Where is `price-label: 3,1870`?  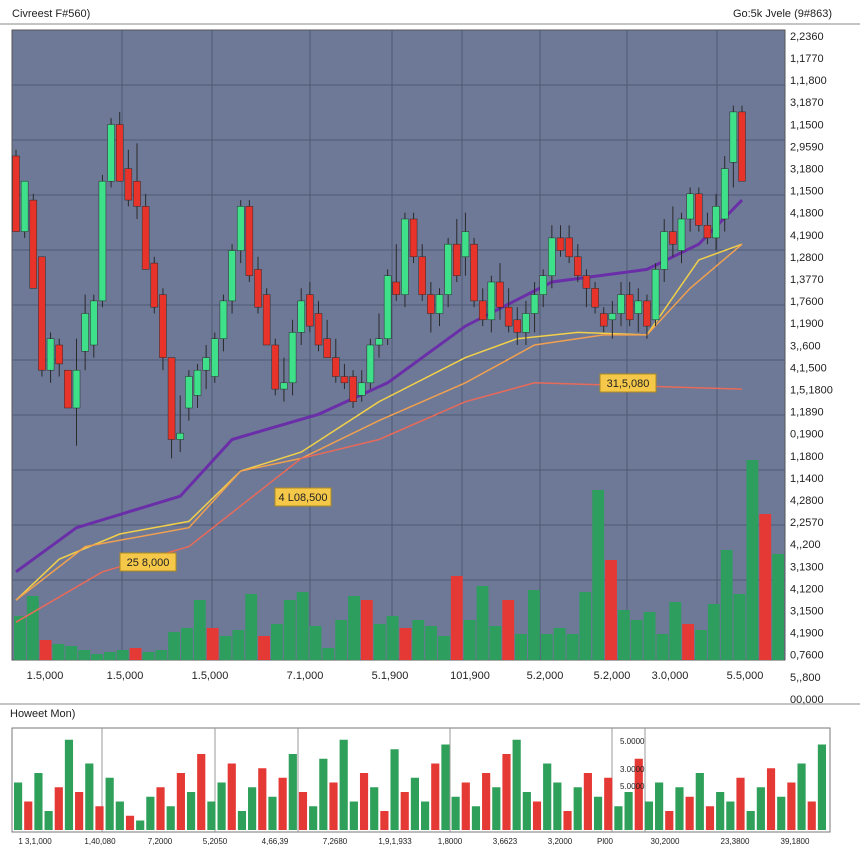 price-label: 3,1870 is located at coordinates (807, 103).